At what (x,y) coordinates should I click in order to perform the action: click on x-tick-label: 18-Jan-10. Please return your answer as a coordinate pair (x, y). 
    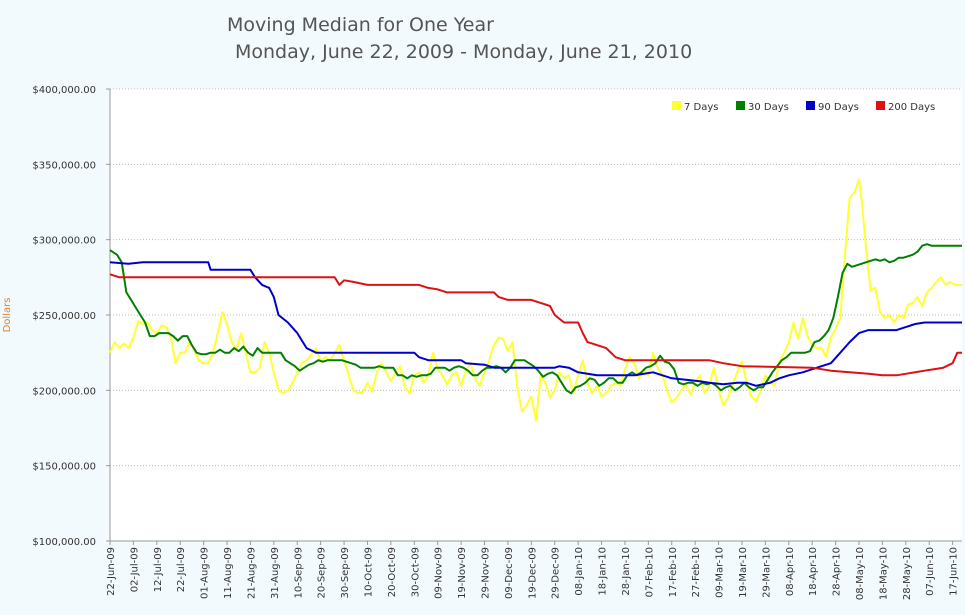
    Looking at the image, I should click on (603, 571).